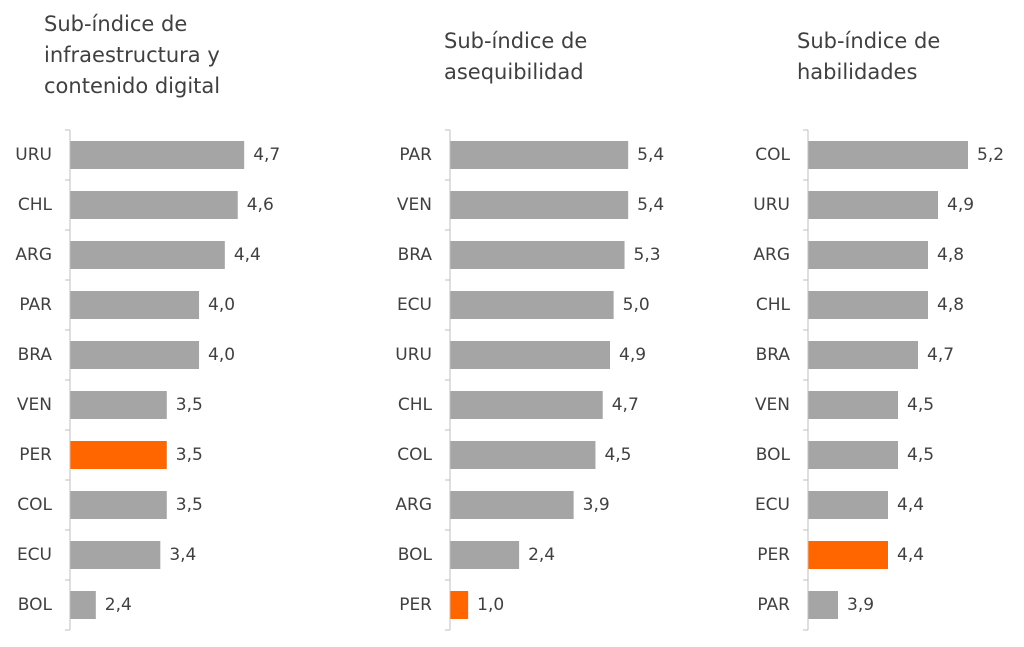 The width and height of the screenshot is (1024, 647). I want to click on chart-title: contenido digital, so click(132, 86).